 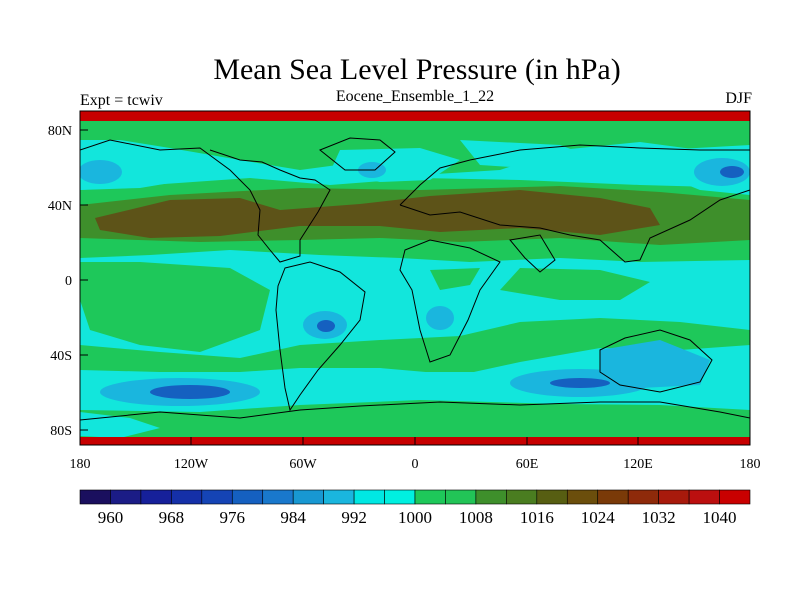 What do you see at coordinates (738, 98) in the screenshot?
I see `season-label: DJF` at bounding box center [738, 98].